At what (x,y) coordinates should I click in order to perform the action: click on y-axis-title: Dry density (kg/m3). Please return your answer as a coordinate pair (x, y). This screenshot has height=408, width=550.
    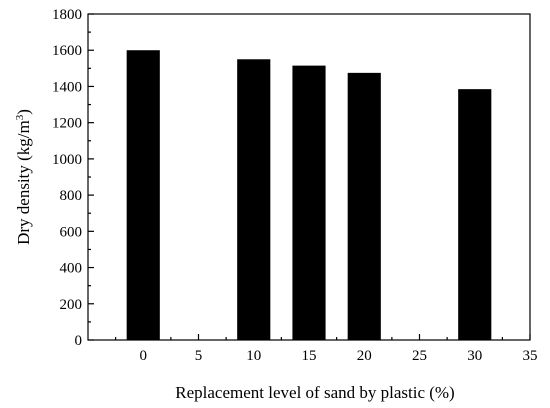
    Looking at the image, I should click on (23, 177).